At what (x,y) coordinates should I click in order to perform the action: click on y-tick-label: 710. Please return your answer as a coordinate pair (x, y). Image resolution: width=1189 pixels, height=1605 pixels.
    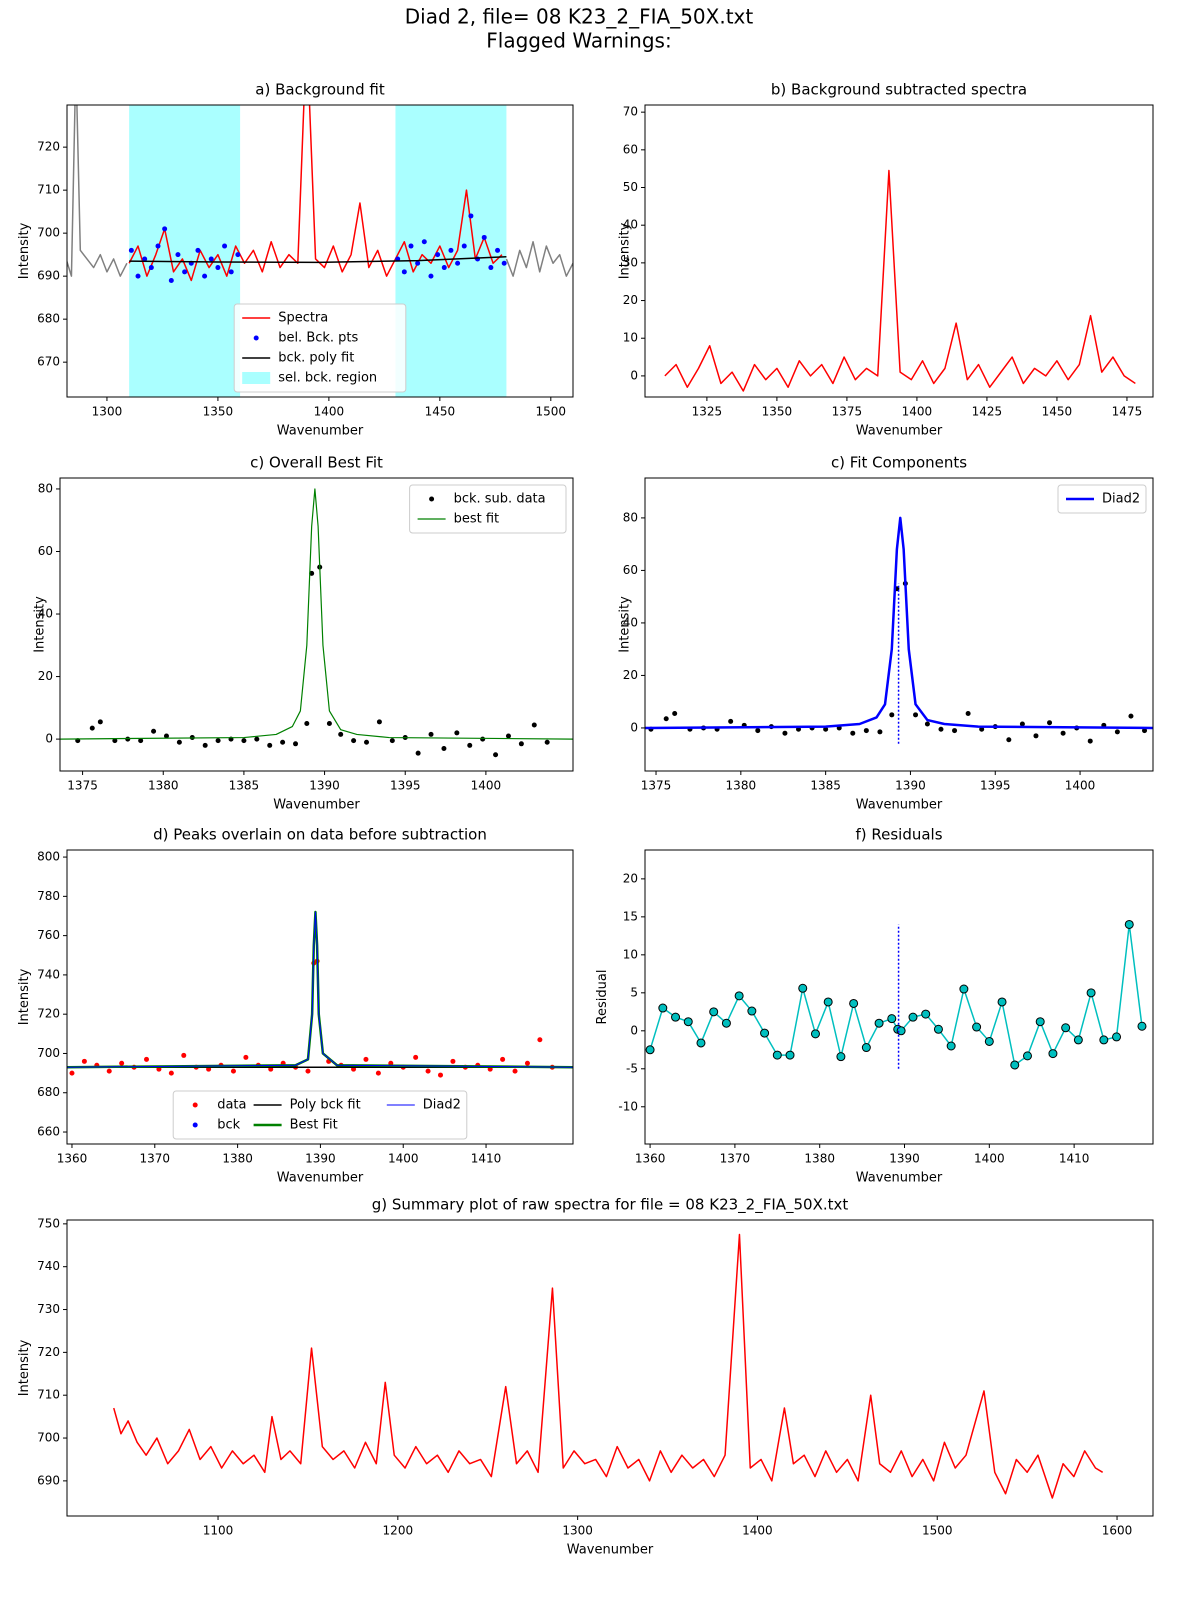
    Looking at the image, I should click on (48, 1395).